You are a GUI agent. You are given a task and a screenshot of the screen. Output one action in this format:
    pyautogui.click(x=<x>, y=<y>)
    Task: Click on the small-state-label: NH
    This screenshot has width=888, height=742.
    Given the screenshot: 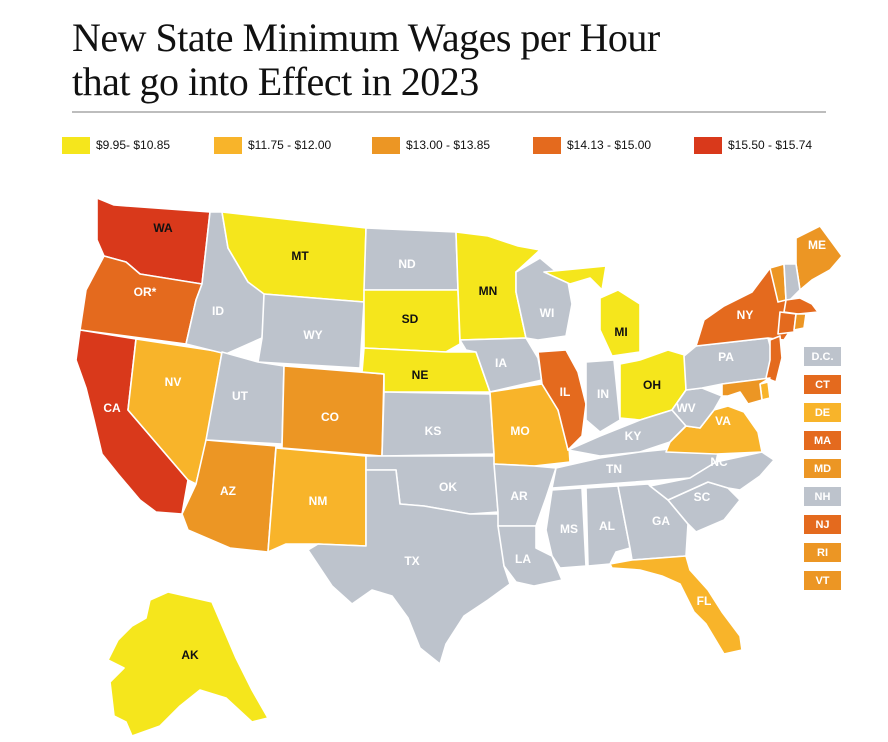 What is the action you would take?
    pyautogui.click(x=822, y=496)
    